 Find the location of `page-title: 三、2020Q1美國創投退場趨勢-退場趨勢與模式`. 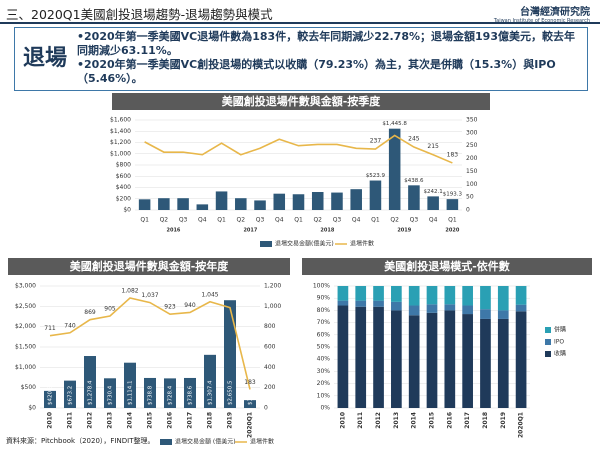

page-title: 三、2020Q1美國創投退場趨勢-退場趨勢與模式 is located at coordinates (139, 14).